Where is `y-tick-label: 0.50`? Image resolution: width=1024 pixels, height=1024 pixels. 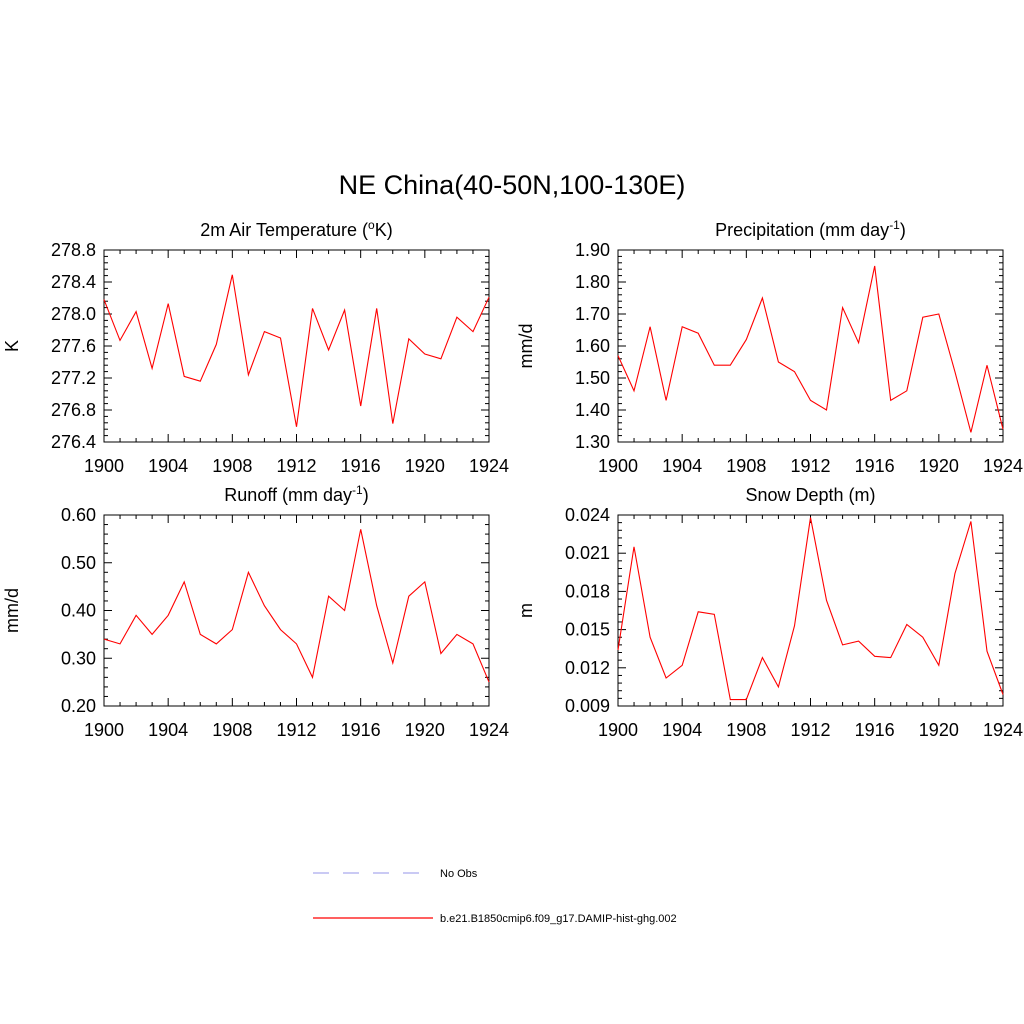 y-tick-label: 0.50 is located at coordinates (78, 563).